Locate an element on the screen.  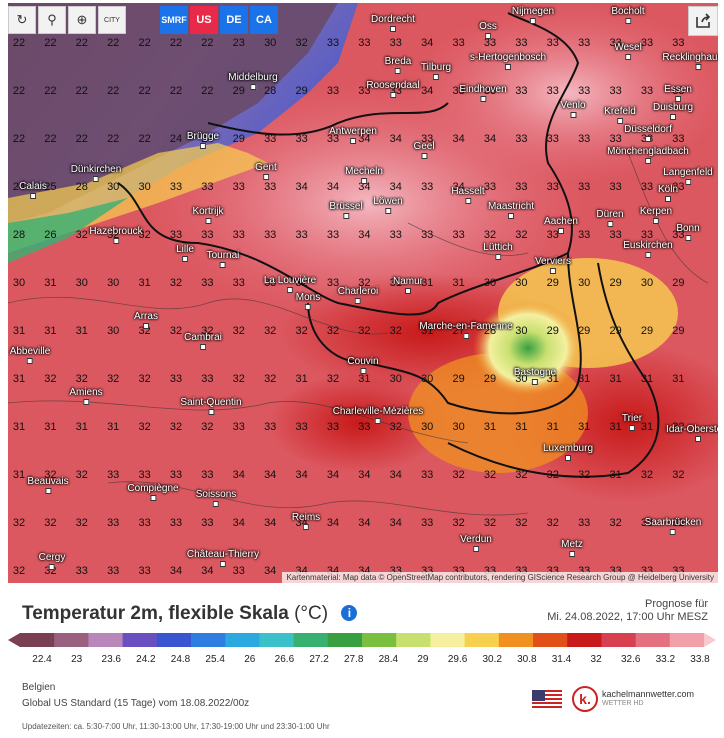
city-label: Köln is located at coordinates (668, 193).